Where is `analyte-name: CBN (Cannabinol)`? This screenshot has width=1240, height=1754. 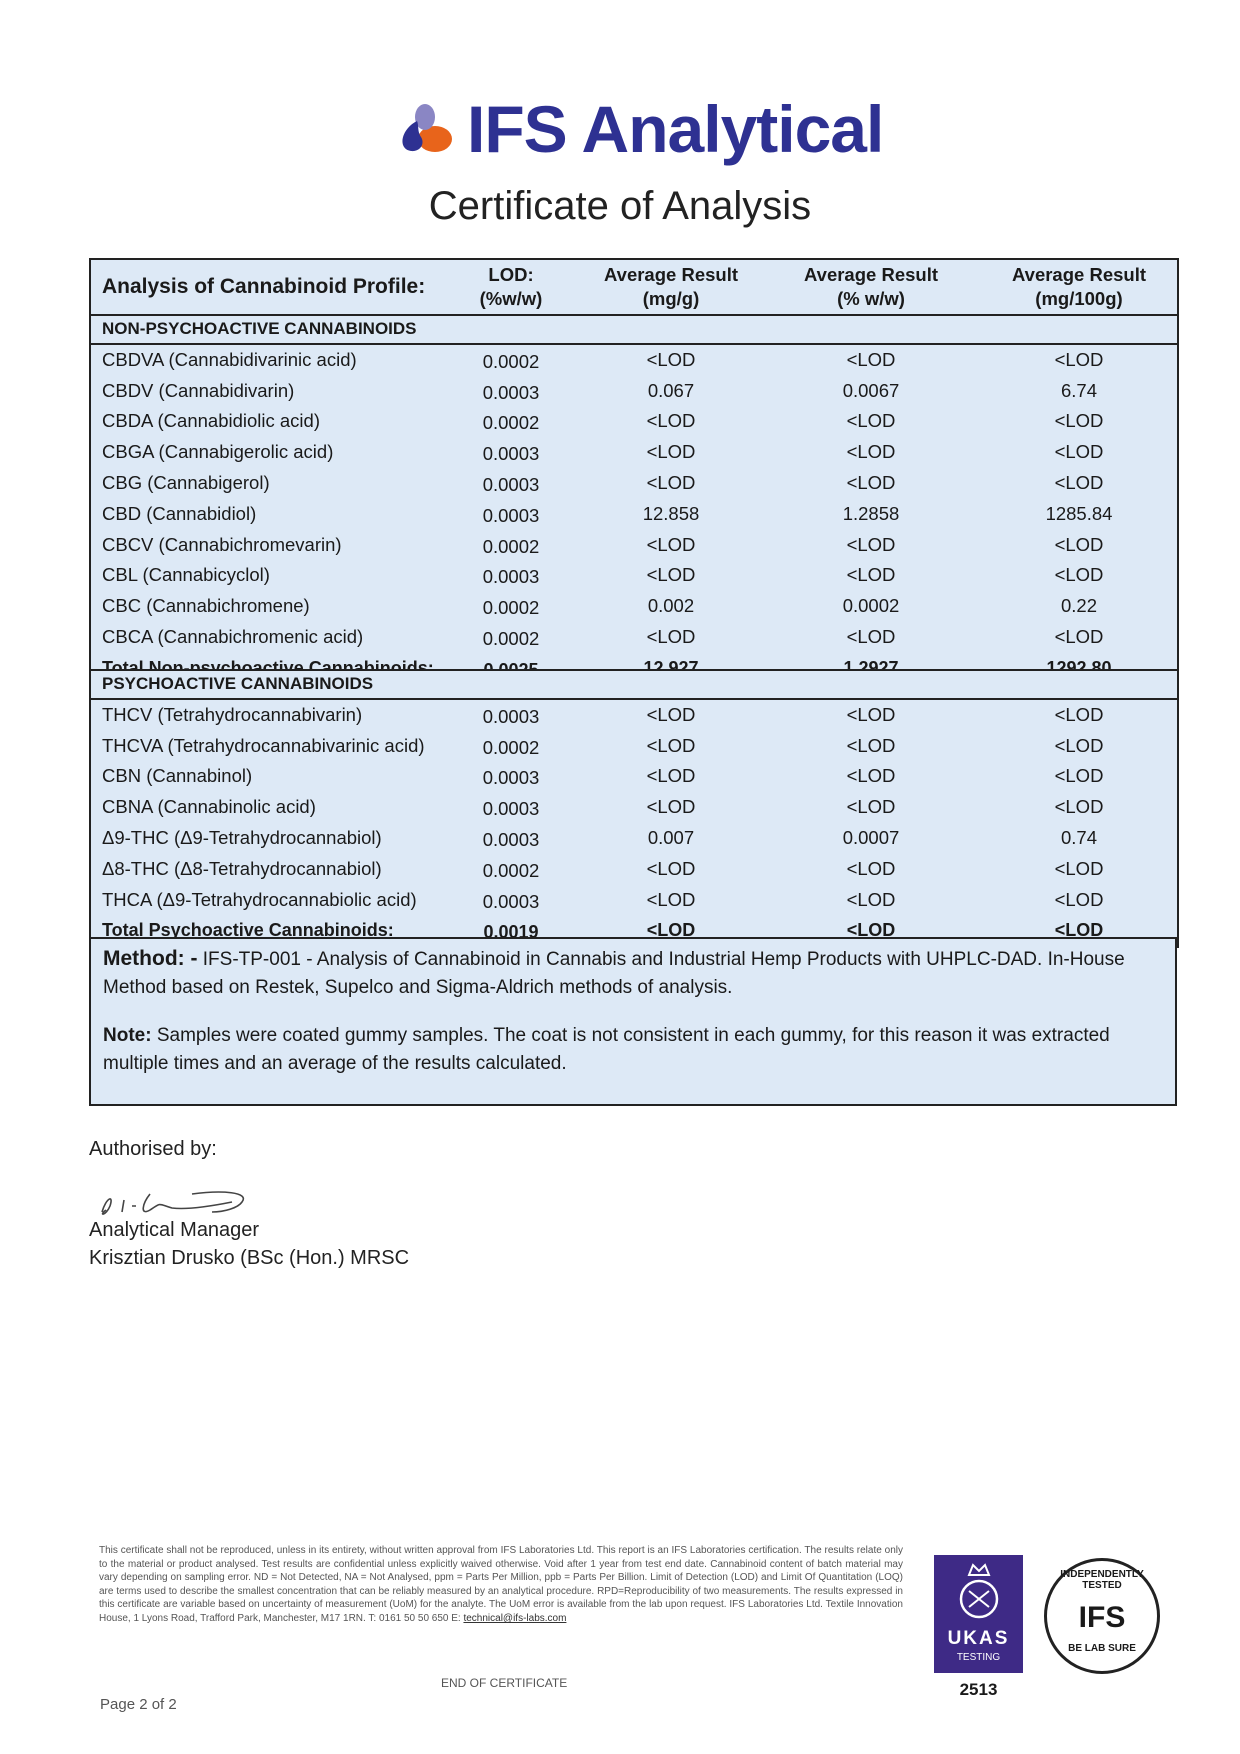 analyte-name: CBN (Cannabinol) is located at coordinates (177, 776).